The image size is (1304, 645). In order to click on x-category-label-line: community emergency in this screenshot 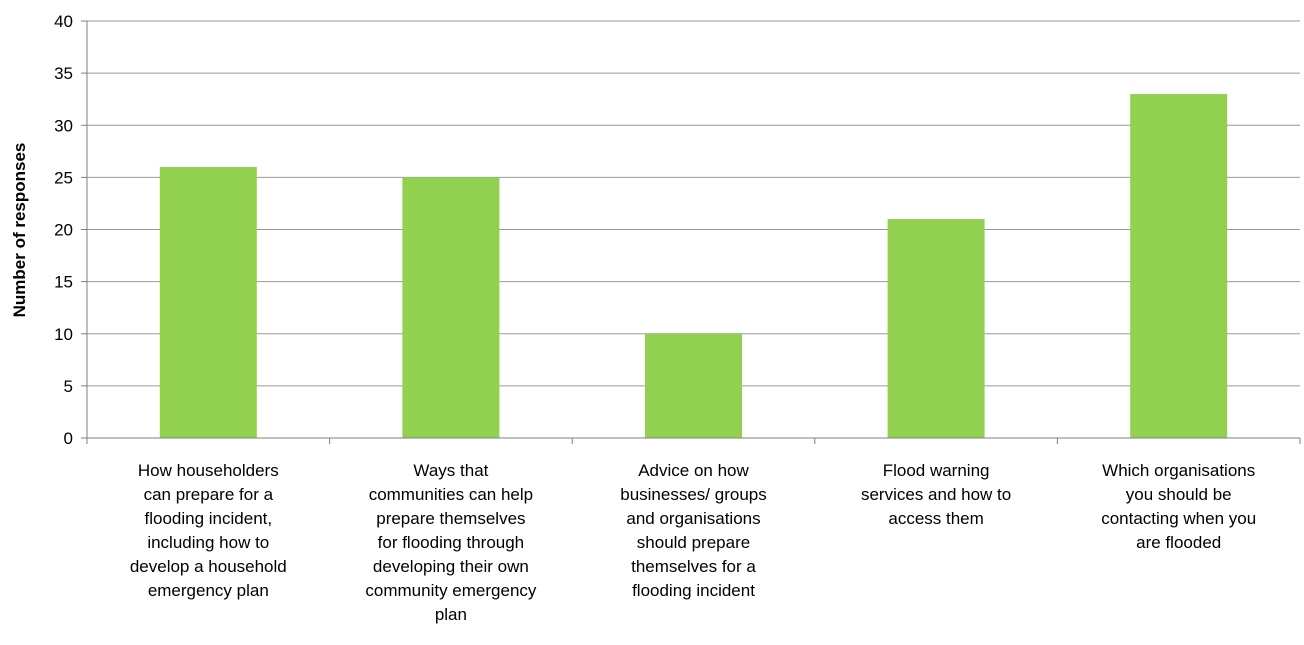, I will do `click(451, 590)`.